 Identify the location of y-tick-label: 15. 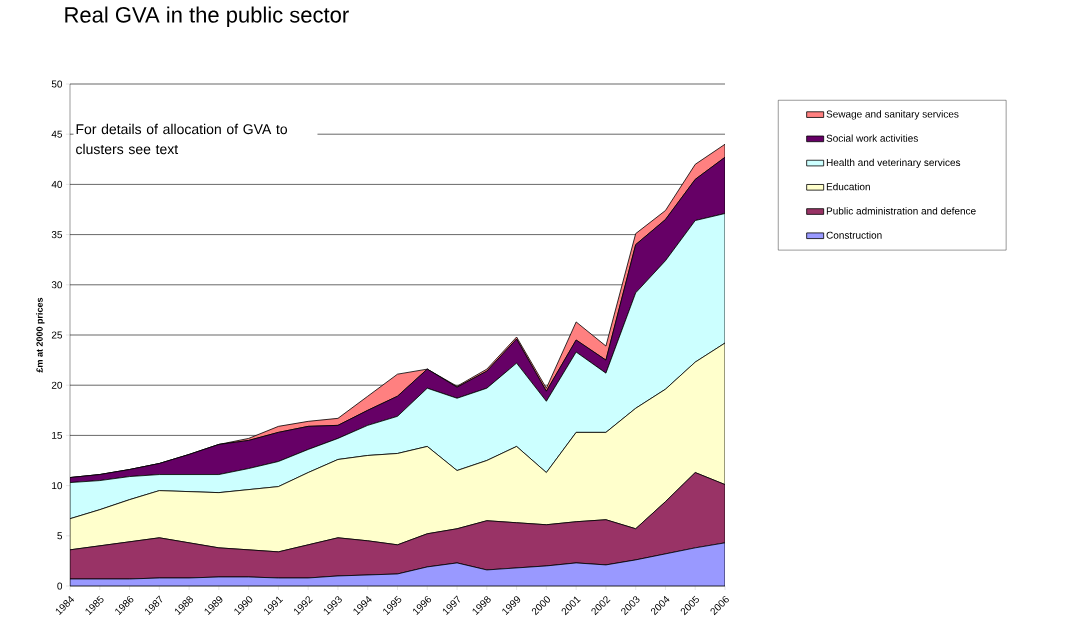
(57, 435).